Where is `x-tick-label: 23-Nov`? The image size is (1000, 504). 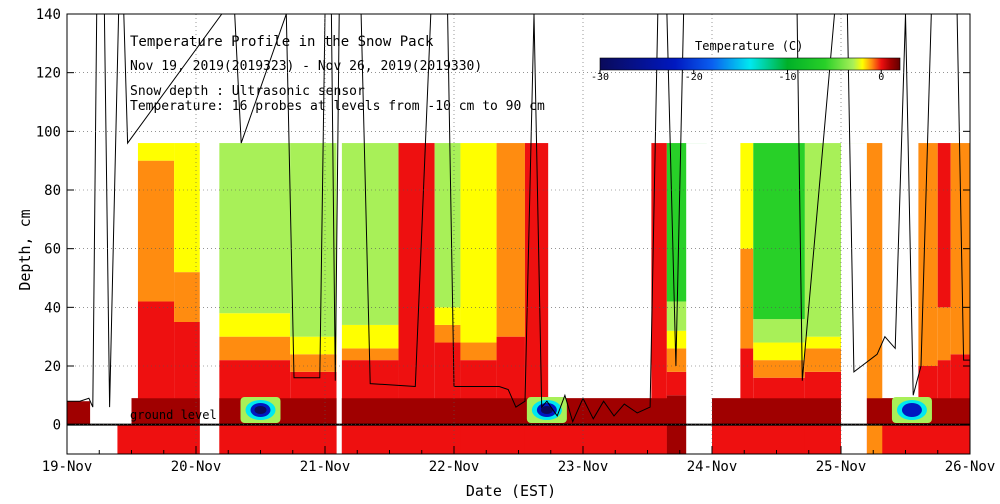 x-tick-label: 23-Nov is located at coordinates (583, 467).